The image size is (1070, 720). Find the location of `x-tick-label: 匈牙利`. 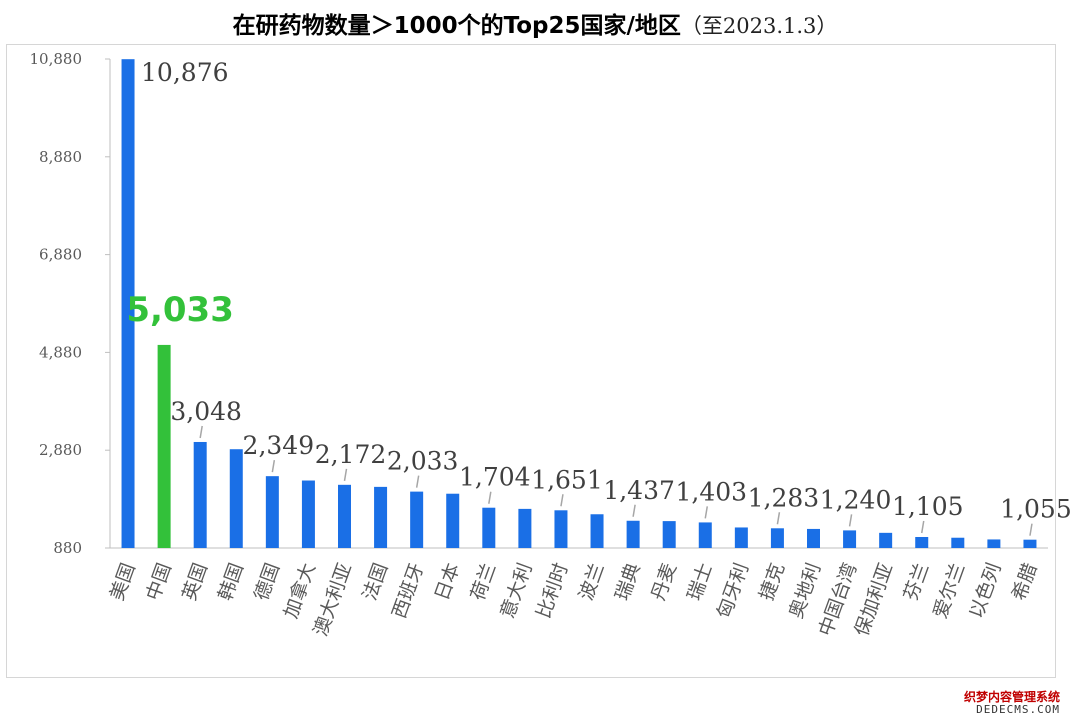

x-tick-label: 匈牙利 is located at coordinates (733, 590).